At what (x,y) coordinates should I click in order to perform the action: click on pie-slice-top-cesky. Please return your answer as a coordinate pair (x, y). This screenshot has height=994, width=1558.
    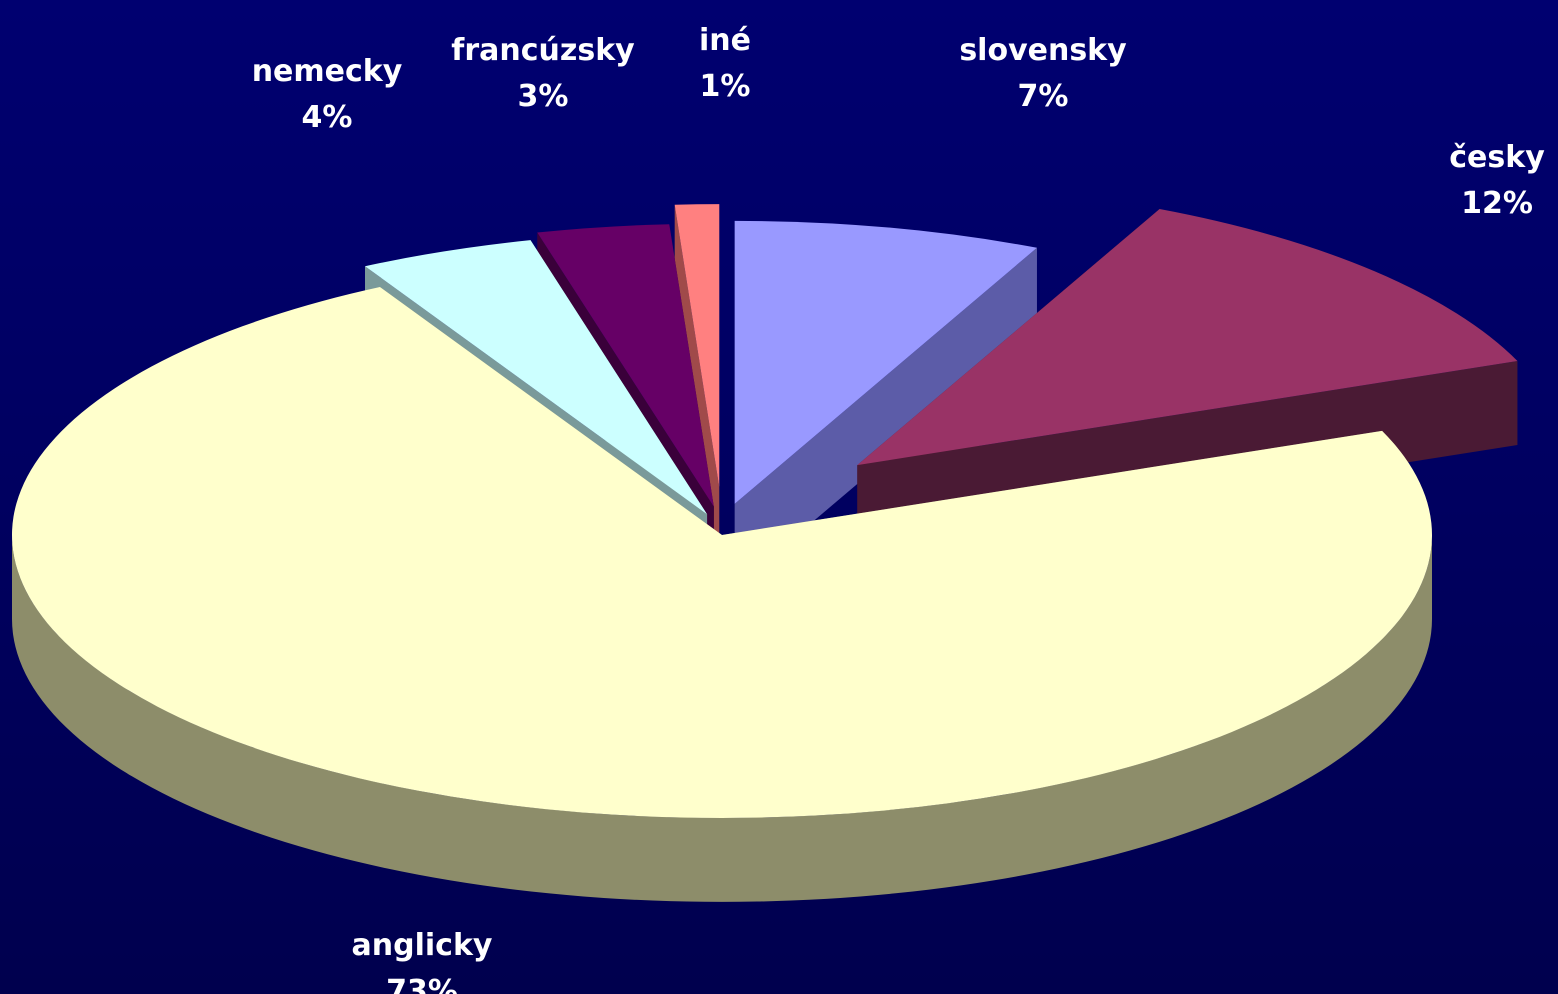
    Looking at the image, I should click on (1187, 337).